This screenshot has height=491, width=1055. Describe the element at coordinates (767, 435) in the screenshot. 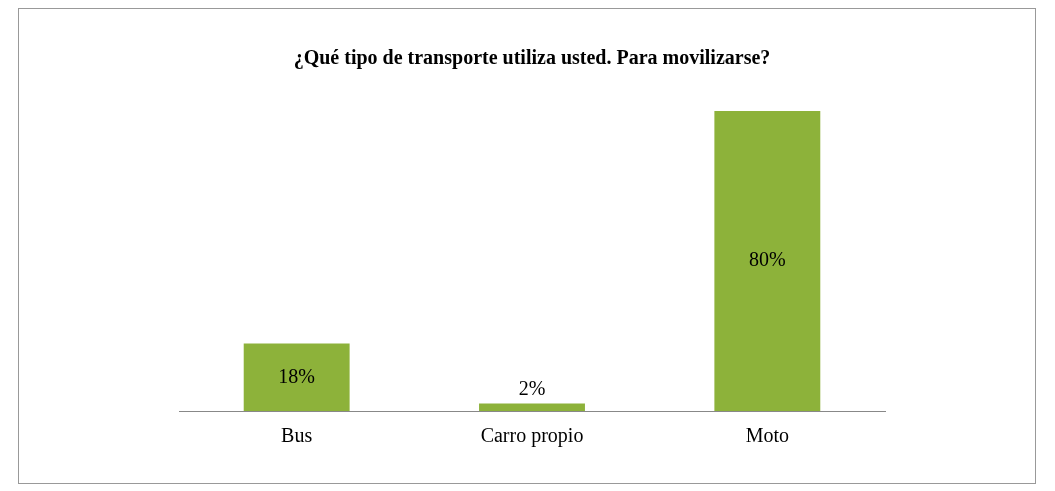

I see `x-tick-label: Moto` at that location.